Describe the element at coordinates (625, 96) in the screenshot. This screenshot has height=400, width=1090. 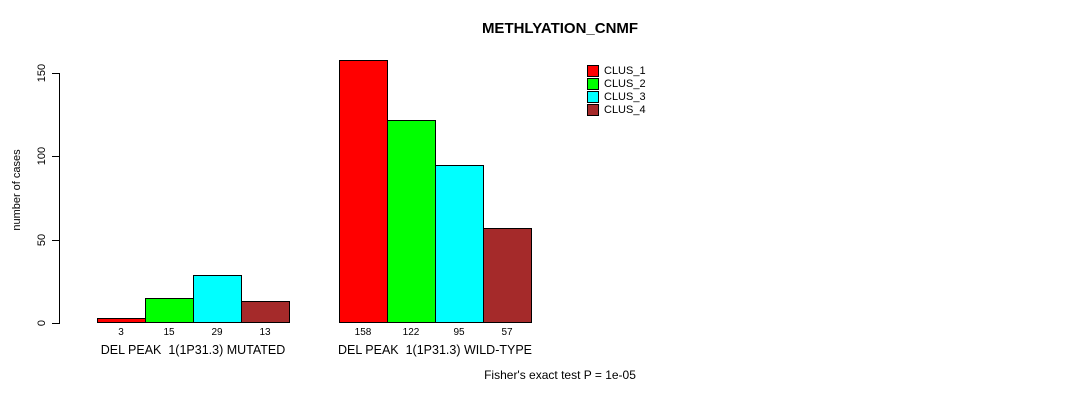
I see `legend-label: CLUS_3` at that location.